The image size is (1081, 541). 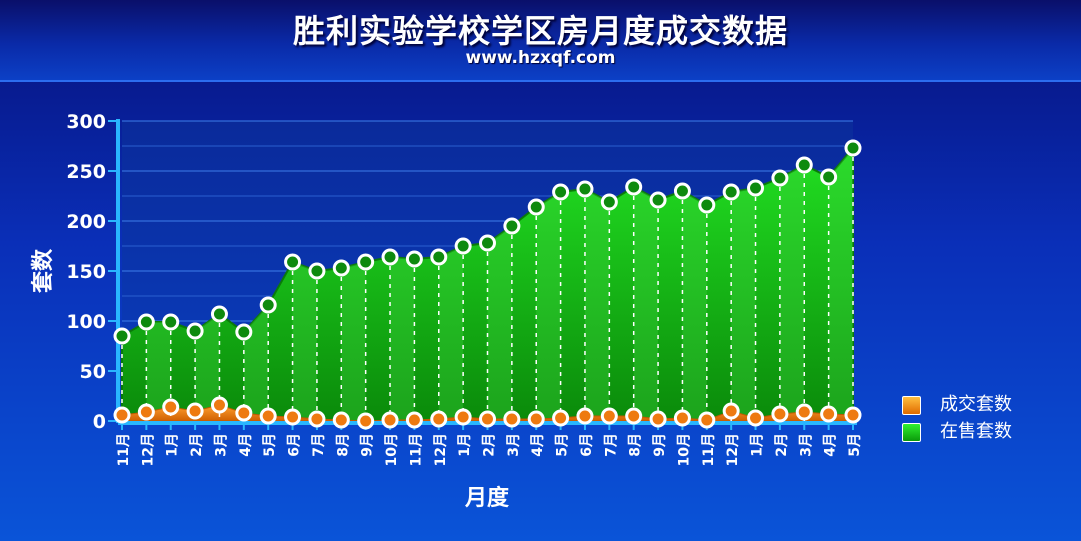 What do you see at coordinates (487, 498) in the screenshot?
I see `x-axis-label: 月度` at bounding box center [487, 498].